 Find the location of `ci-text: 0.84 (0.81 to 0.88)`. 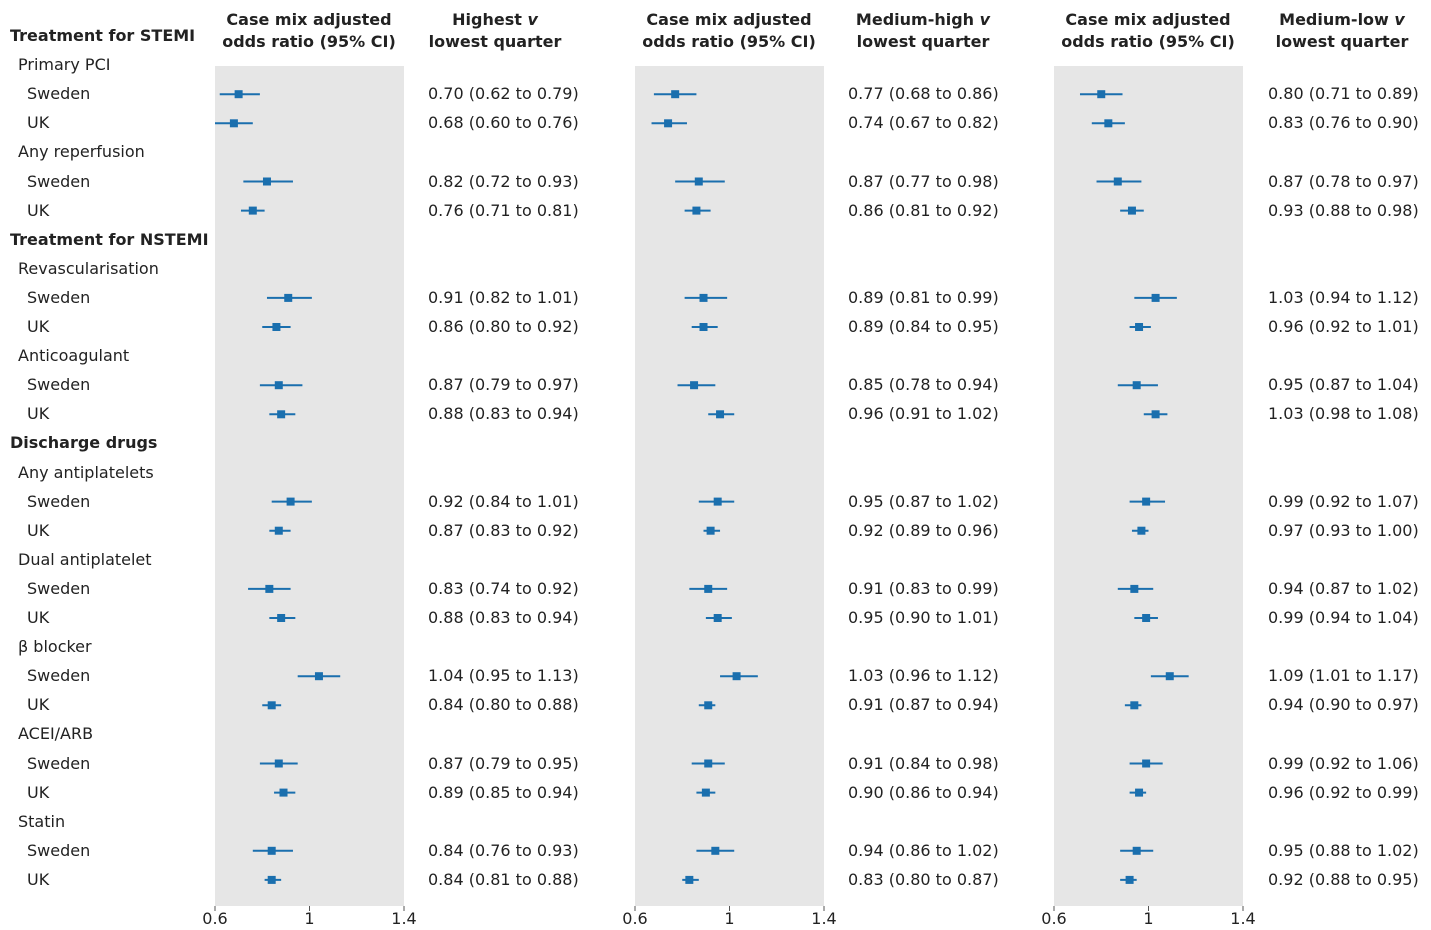

ci-text: 0.84 (0.81 to 0.88) is located at coordinates (503, 879).